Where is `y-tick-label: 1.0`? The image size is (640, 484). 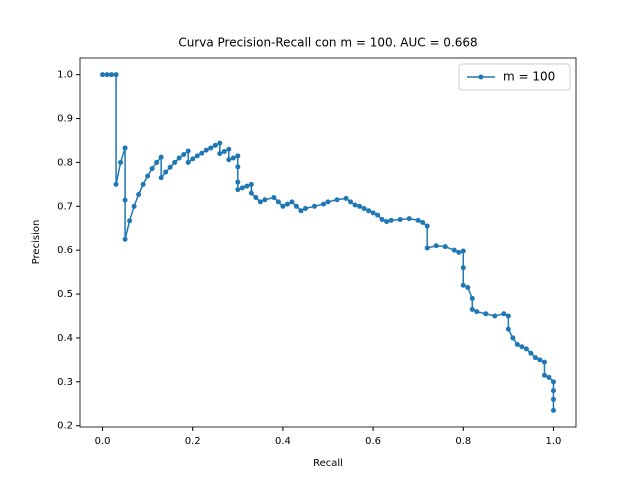
y-tick-label: 1.0 is located at coordinates (65, 75).